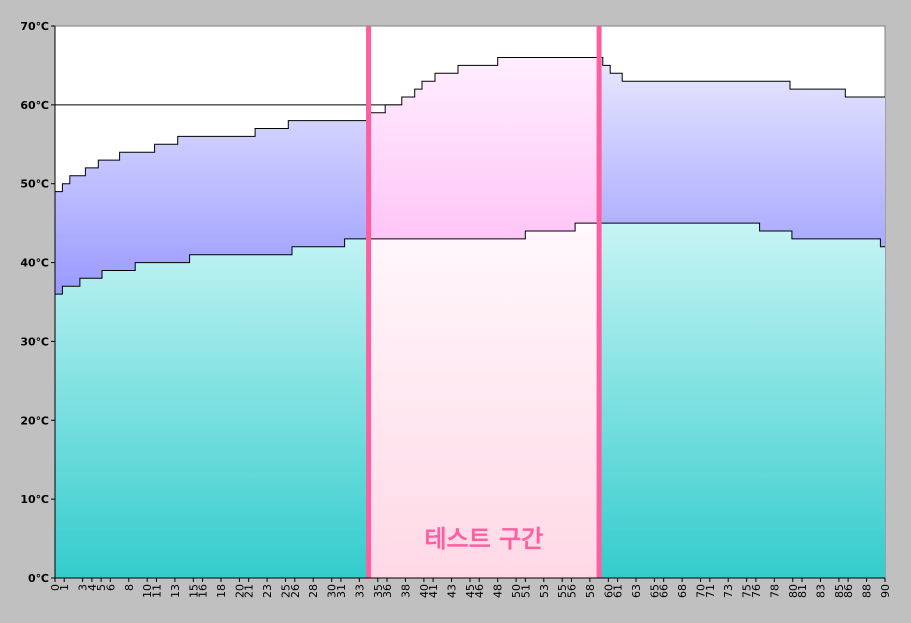  What do you see at coordinates (802, 591) in the screenshot?
I see `x-tick-label: 81` at bounding box center [802, 591].